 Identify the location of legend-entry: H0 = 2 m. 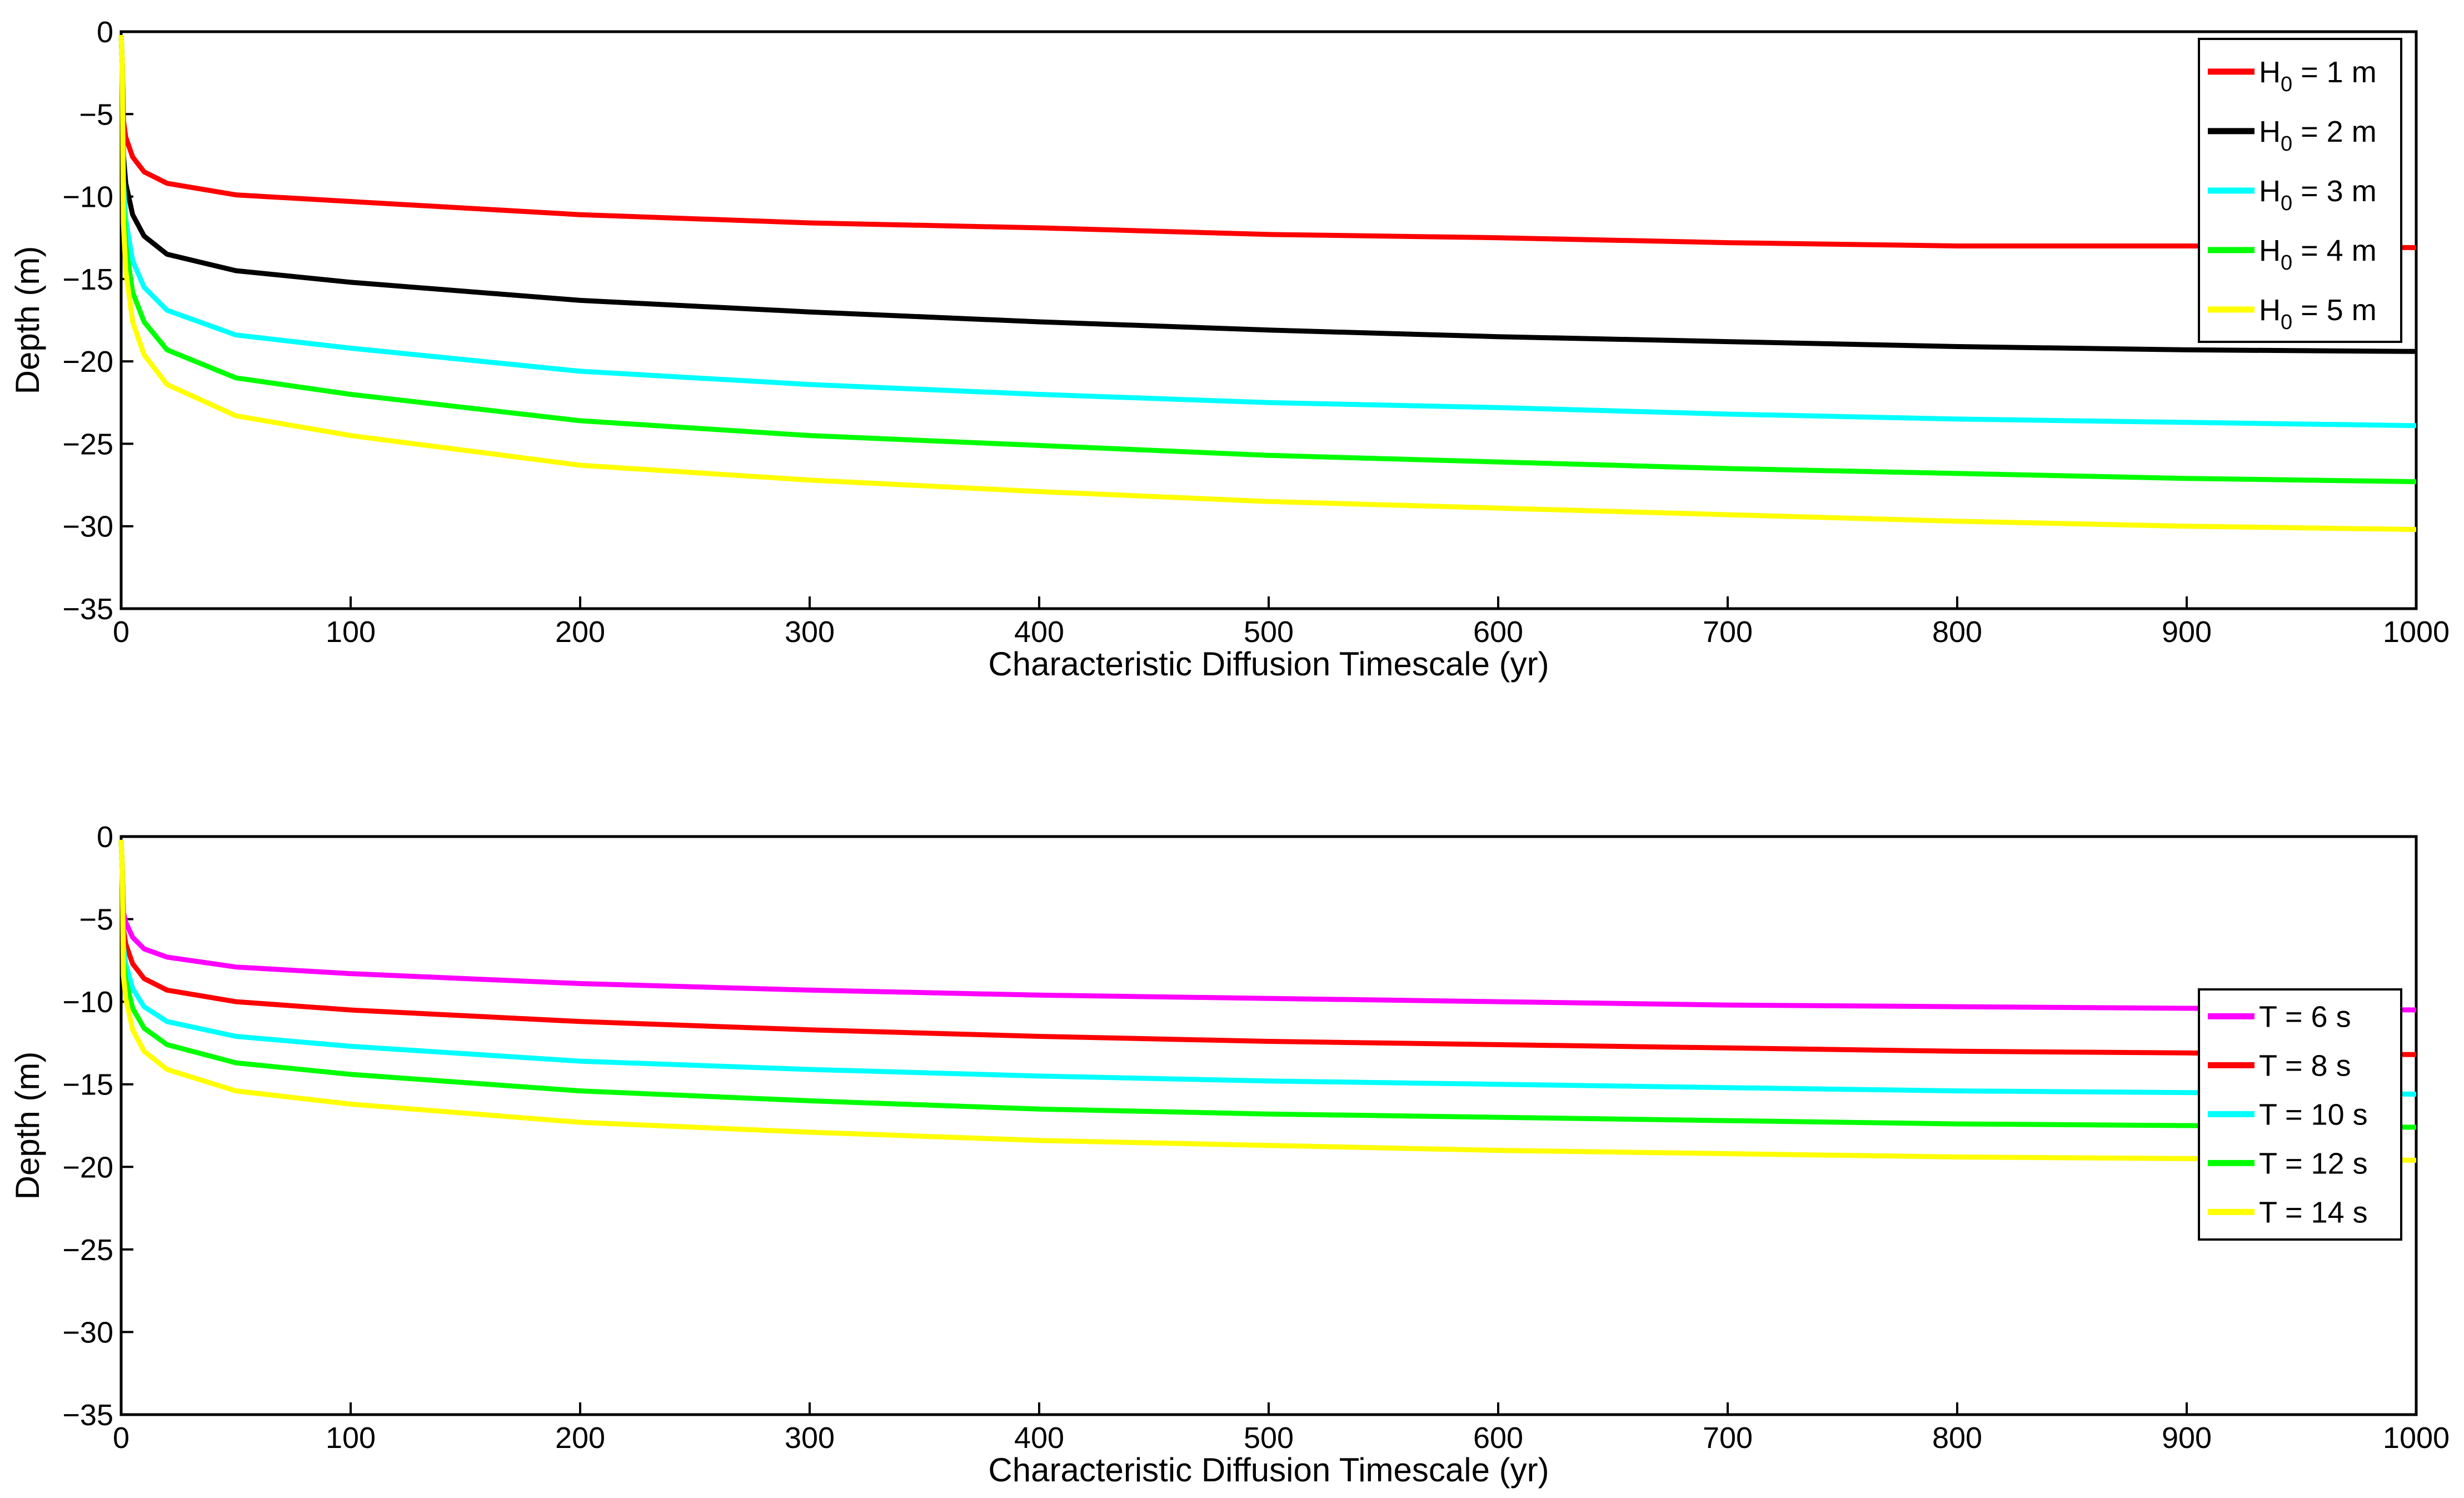
(2318, 135).